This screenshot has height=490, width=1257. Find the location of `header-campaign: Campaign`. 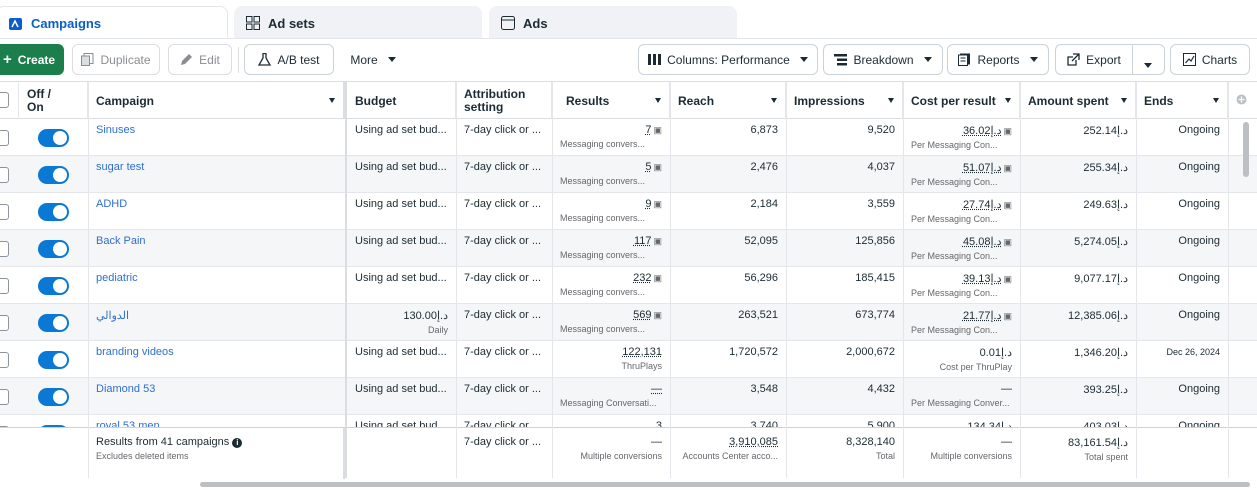

header-campaign: Campaign is located at coordinates (216, 100).